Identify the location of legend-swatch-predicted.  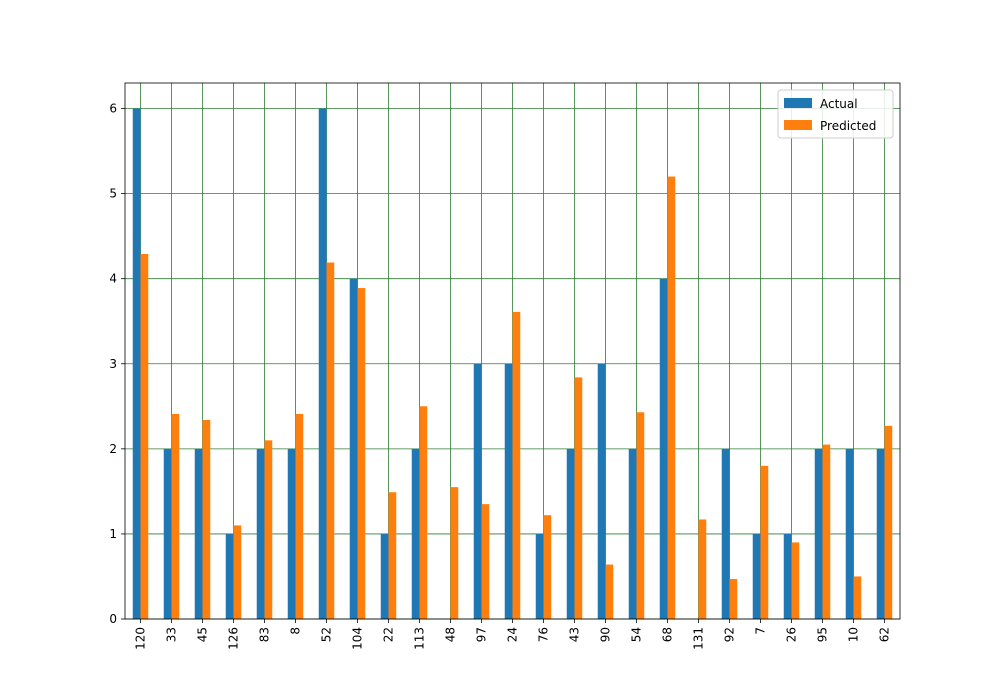
(798, 125).